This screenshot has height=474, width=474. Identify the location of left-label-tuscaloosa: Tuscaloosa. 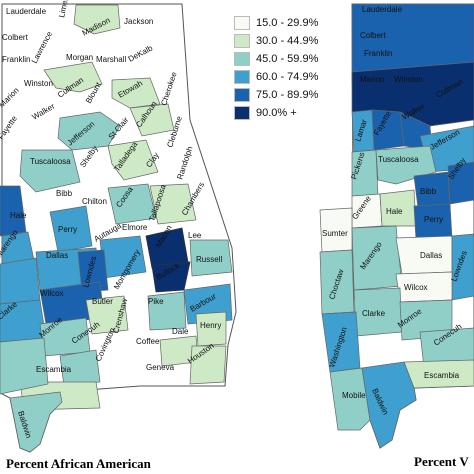
(50, 161).